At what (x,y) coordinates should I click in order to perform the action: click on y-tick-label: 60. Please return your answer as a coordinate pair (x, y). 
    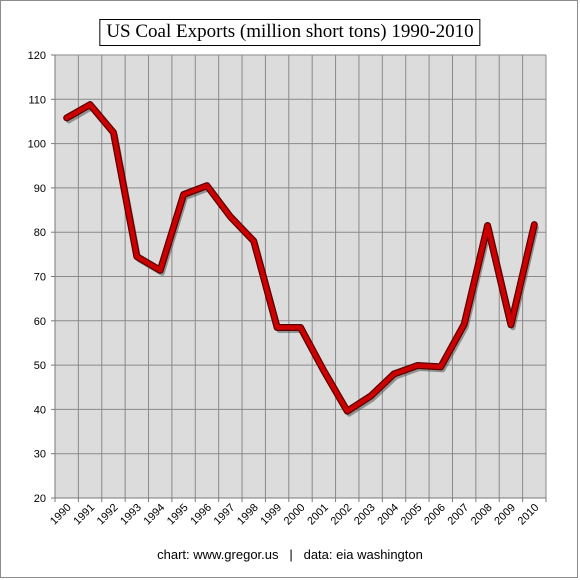
    Looking at the image, I should click on (40, 322).